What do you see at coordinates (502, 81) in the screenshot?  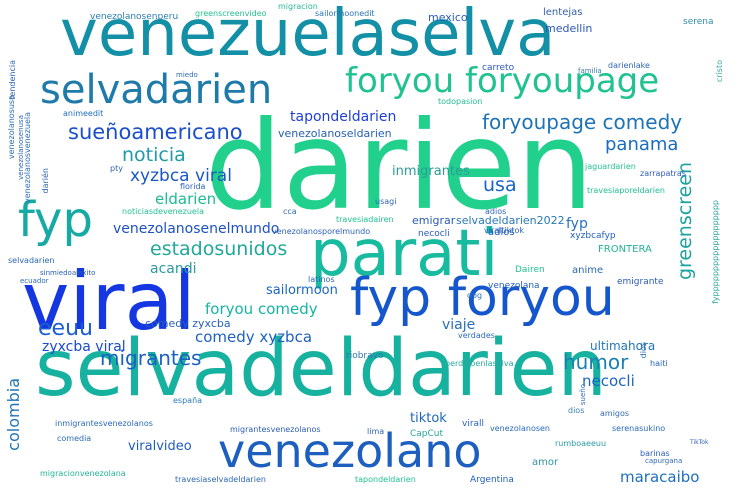 I see `word-foryou-foryoupage: foryou foryoupage` at bounding box center [502, 81].